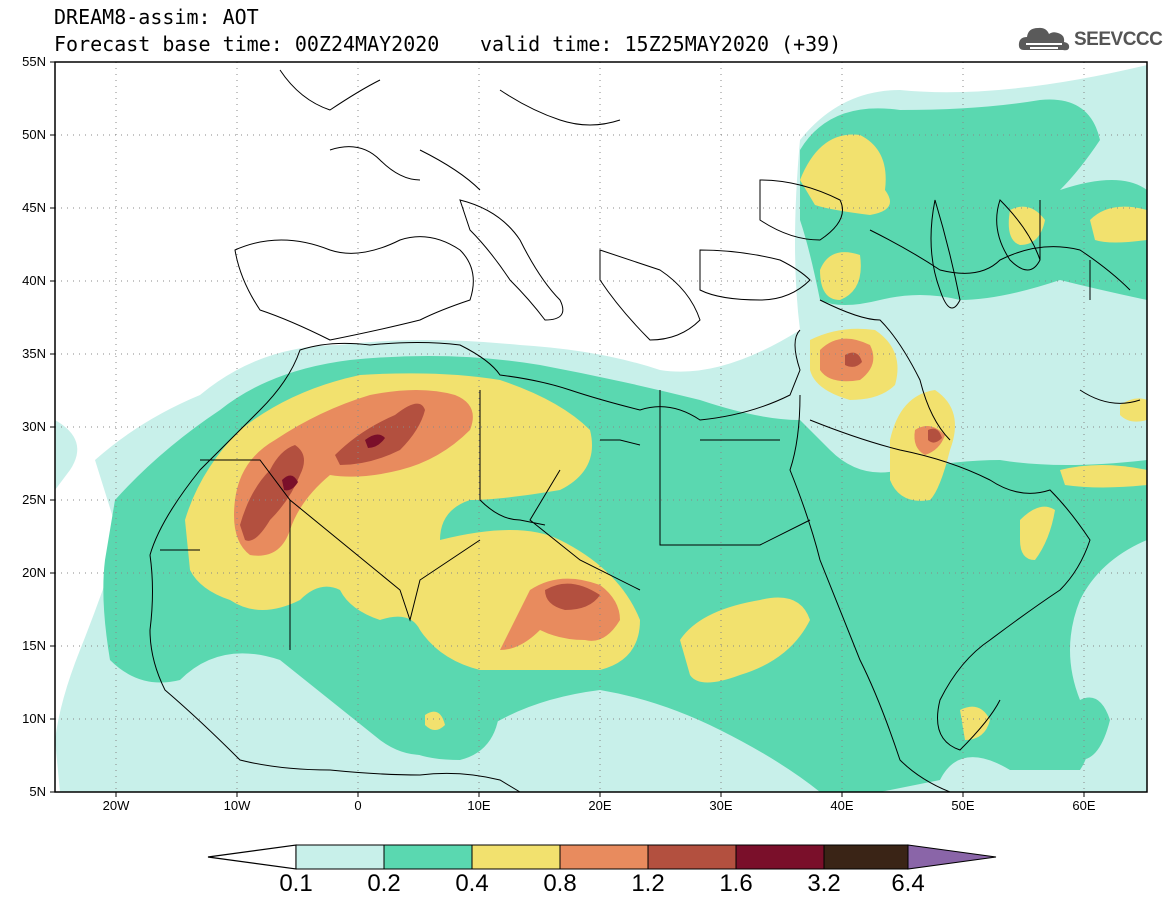 Image resolution: width=1165 pixels, height=905 pixels. What do you see at coordinates (1044, 39) in the screenshot?
I see `cloud-logo-icon` at bounding box center [1044, 39].